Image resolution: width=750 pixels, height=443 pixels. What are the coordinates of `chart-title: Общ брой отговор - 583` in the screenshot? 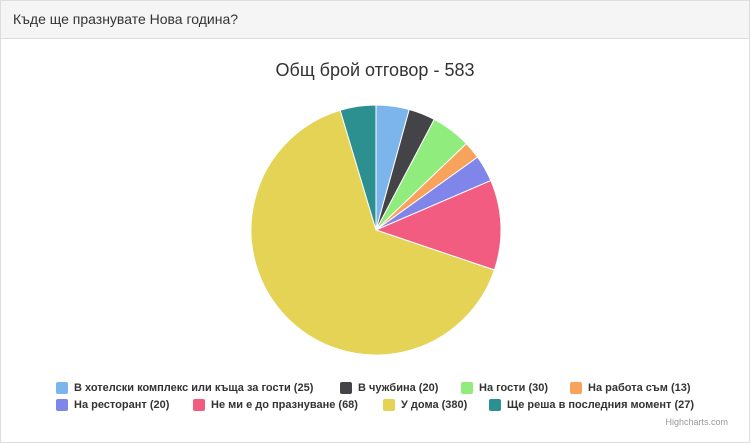 It's located at (375, 70).